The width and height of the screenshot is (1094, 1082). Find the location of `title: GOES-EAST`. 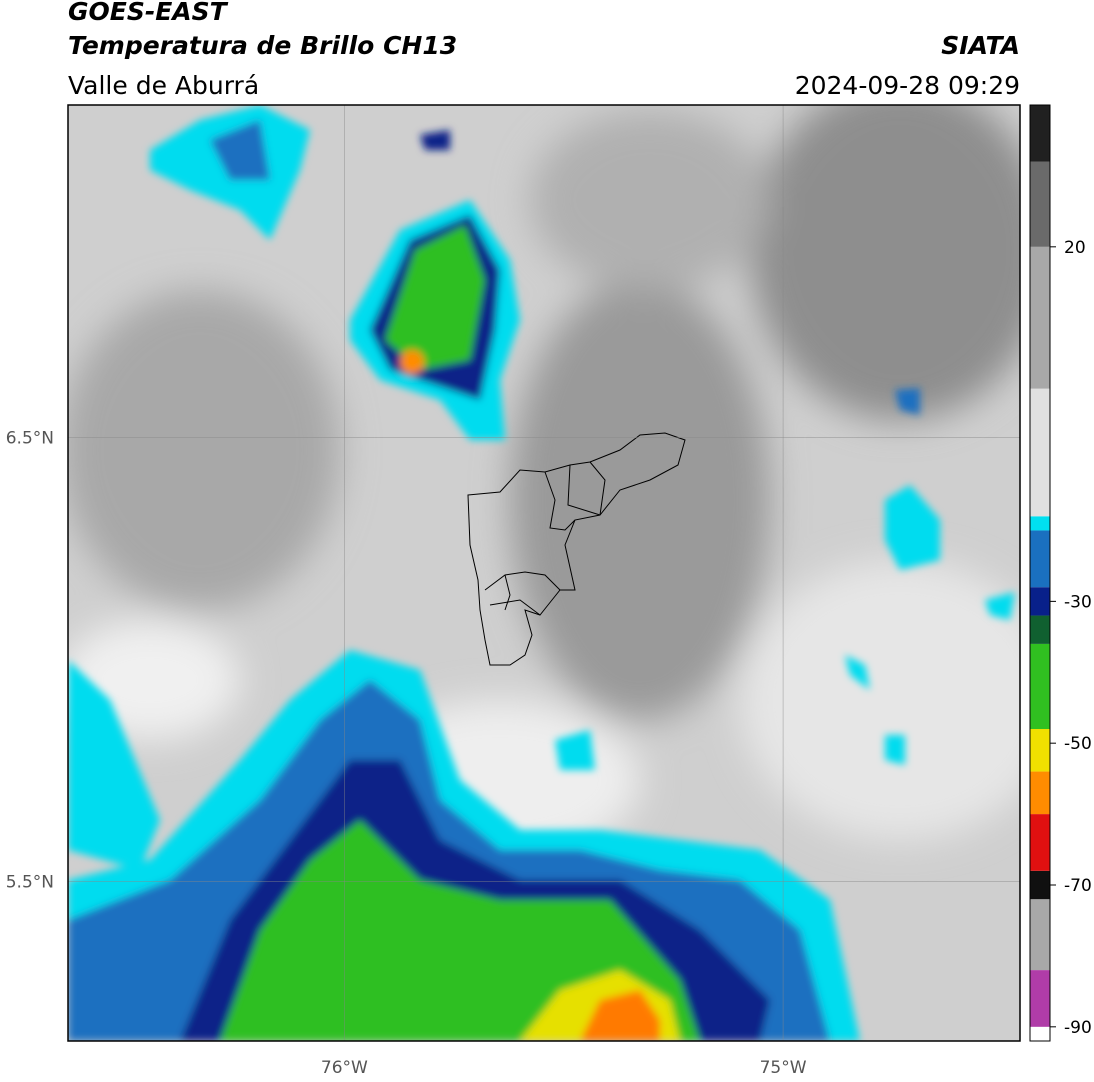

title: GOES-EAST is located at coordinates (148, 13).